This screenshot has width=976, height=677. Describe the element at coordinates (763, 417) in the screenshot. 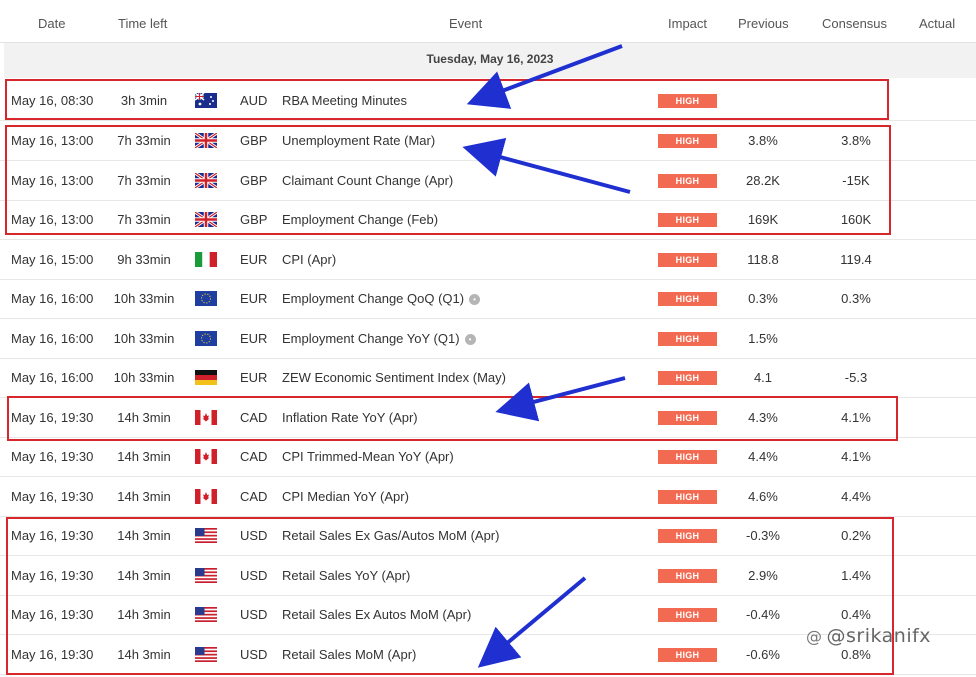

I see `previous-value: 4.3%` at that location.